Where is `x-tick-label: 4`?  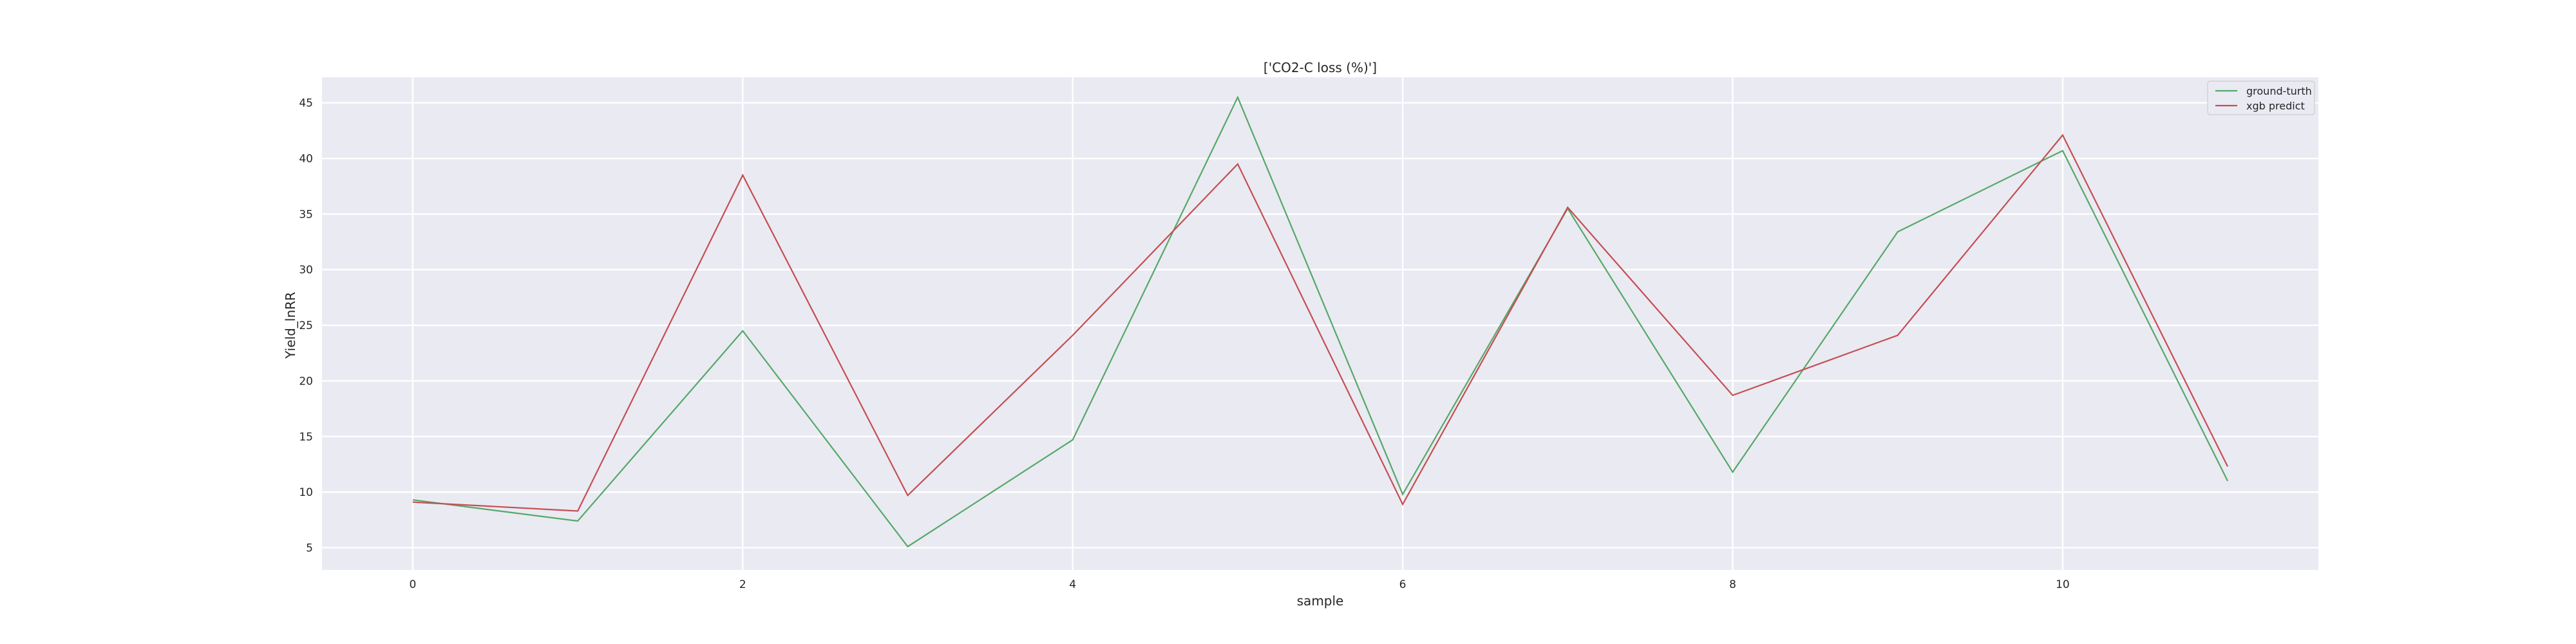 x-tick-label: 4 is located at coordinates (1072, 585).